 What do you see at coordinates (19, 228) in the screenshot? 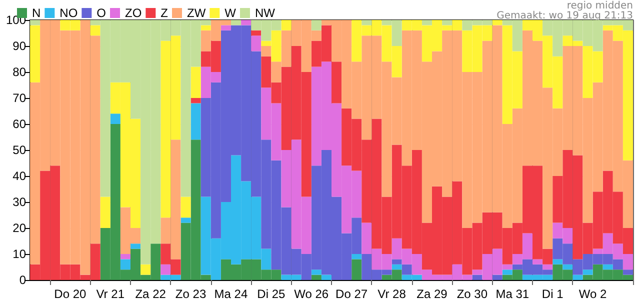
I see `y-tick-label: 20` at bounding box center [19, 228].